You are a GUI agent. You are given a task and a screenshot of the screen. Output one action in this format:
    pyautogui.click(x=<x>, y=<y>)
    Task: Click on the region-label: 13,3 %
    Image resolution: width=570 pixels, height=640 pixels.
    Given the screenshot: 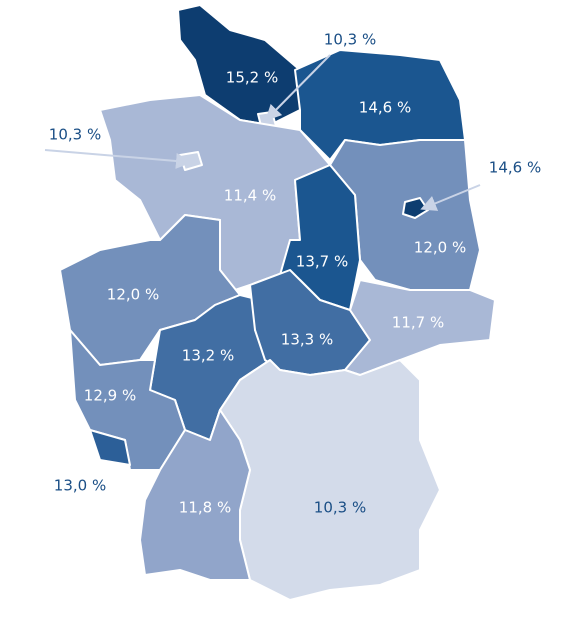 What is the action you would take?
    pyautogui.click(x=307, y=340)
    